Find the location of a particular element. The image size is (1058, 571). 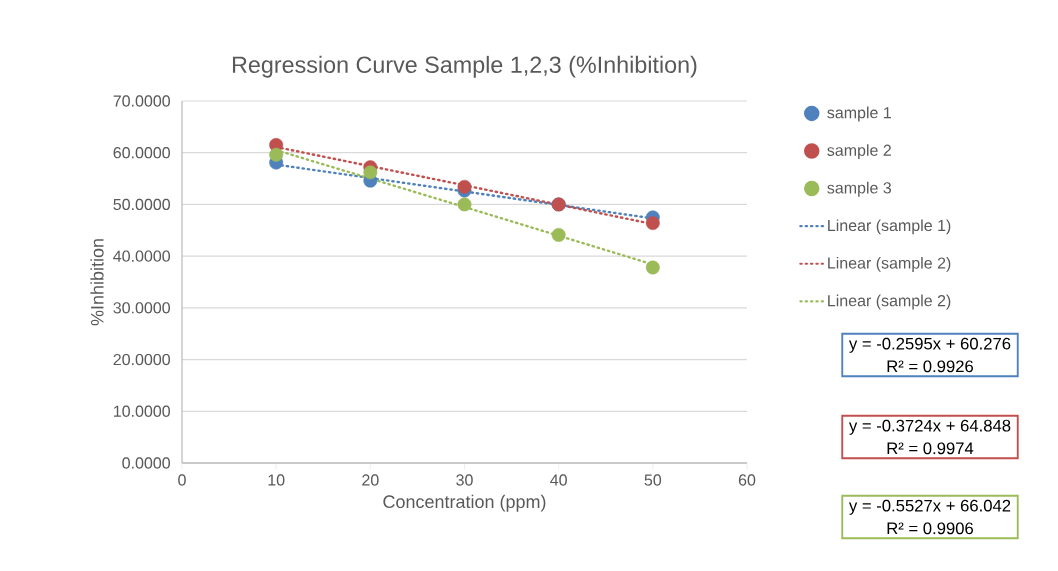

x-axis-title: Concentration (ppm) is located at coordinates (464, 503).